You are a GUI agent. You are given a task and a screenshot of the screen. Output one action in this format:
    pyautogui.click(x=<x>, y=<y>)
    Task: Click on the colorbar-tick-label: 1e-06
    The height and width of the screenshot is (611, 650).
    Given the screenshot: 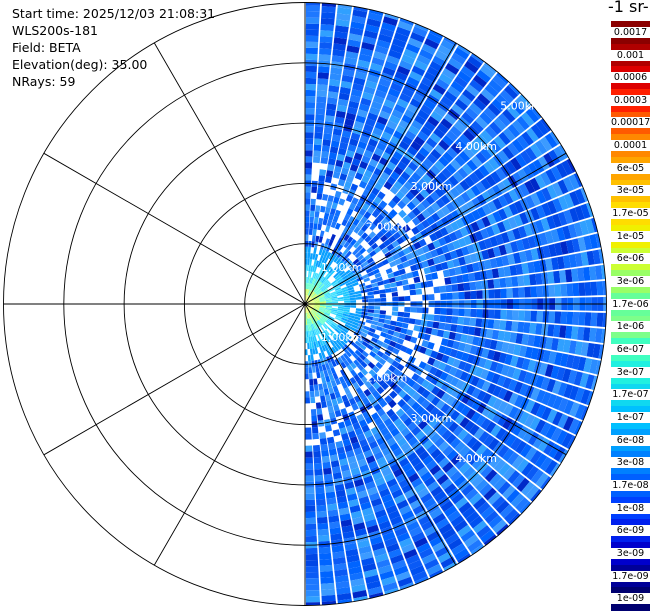 What is the action you would take?
    pyautogui.click(x=630, y=326)
    